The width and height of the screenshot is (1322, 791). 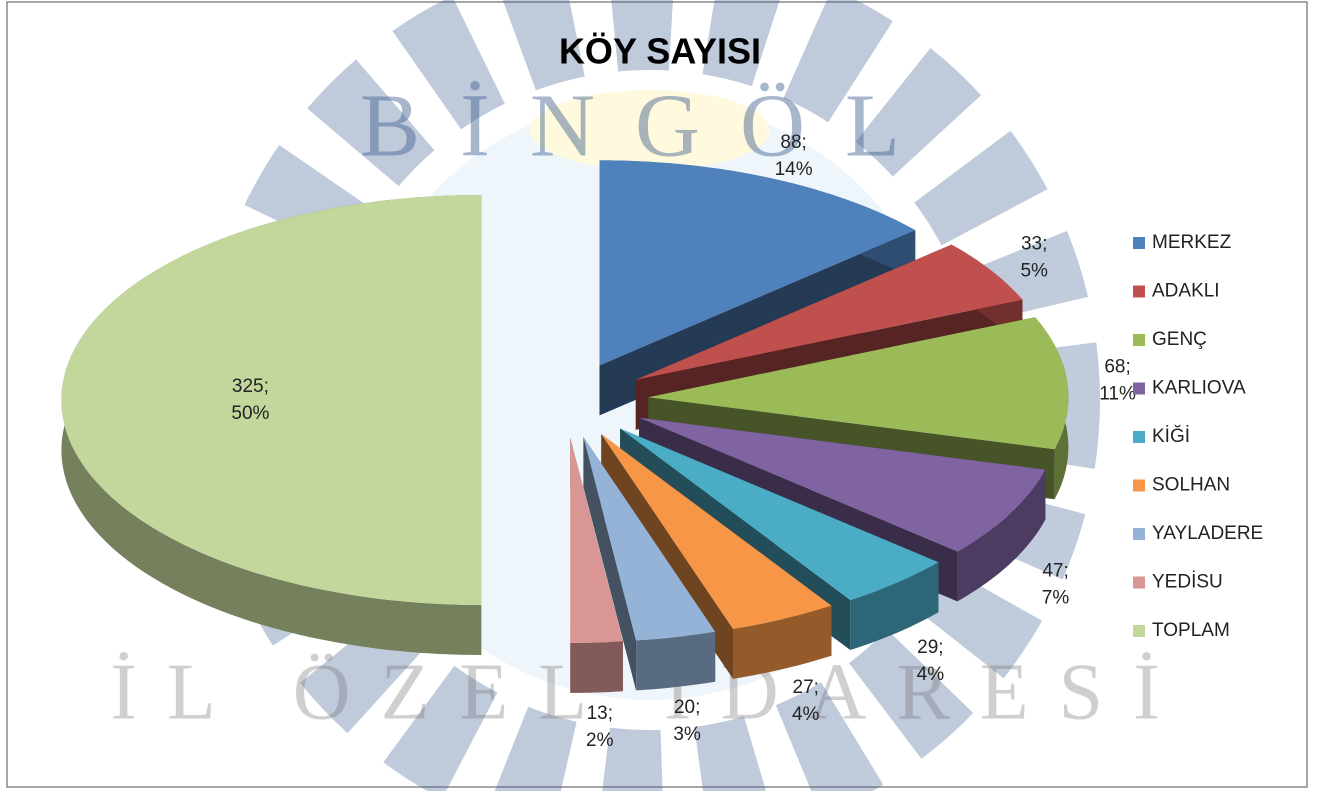 I want to click on data-label: 68; 11%, so click(x=1117, y=381).